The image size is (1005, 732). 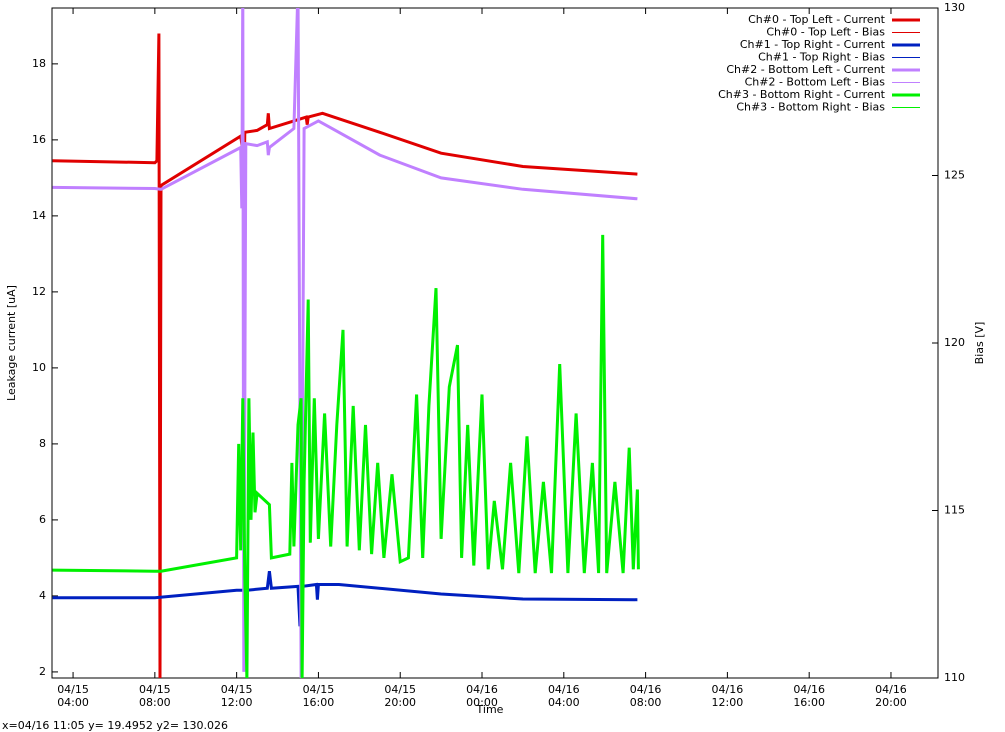 I want to click on y-tick-label: 6, so click(x=42, y=519).